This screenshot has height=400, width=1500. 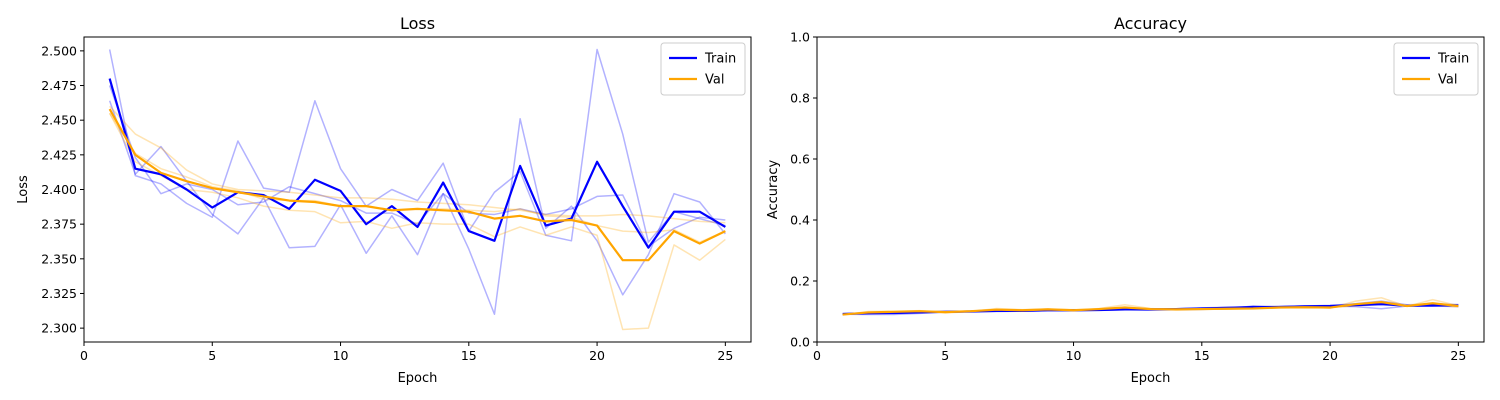 What do you see at coordinates (341, 355) in the screenshot?
I see `loss-x-tick-label: 10` at bounding box center [341, 355].